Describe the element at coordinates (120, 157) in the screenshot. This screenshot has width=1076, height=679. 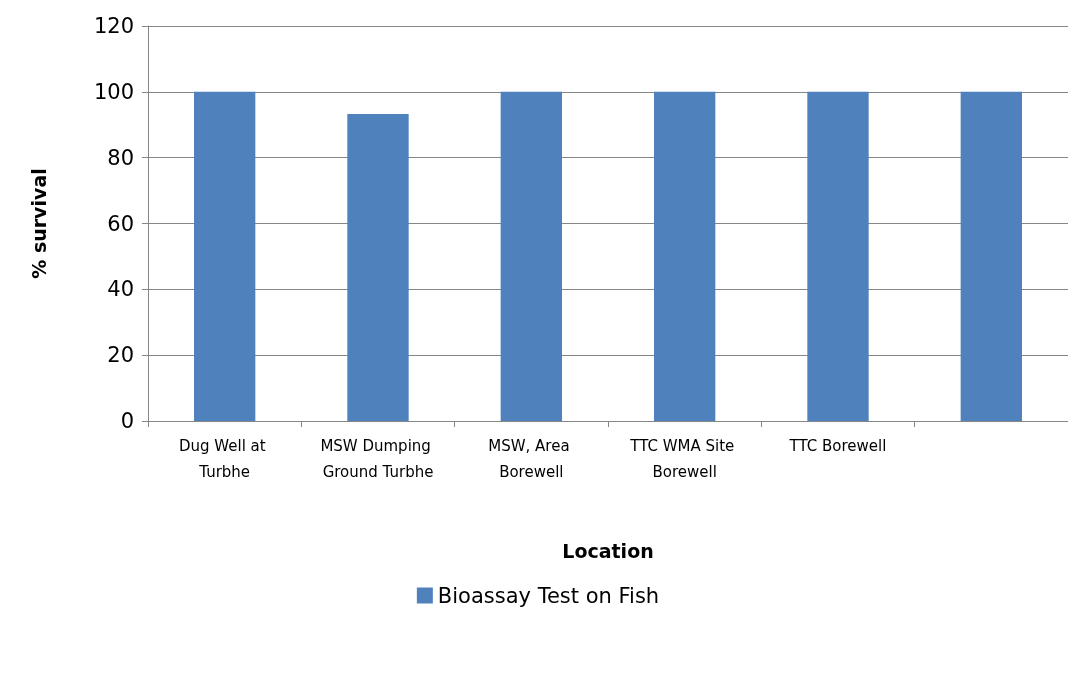
I see `y-tick-label: 80` at that location.